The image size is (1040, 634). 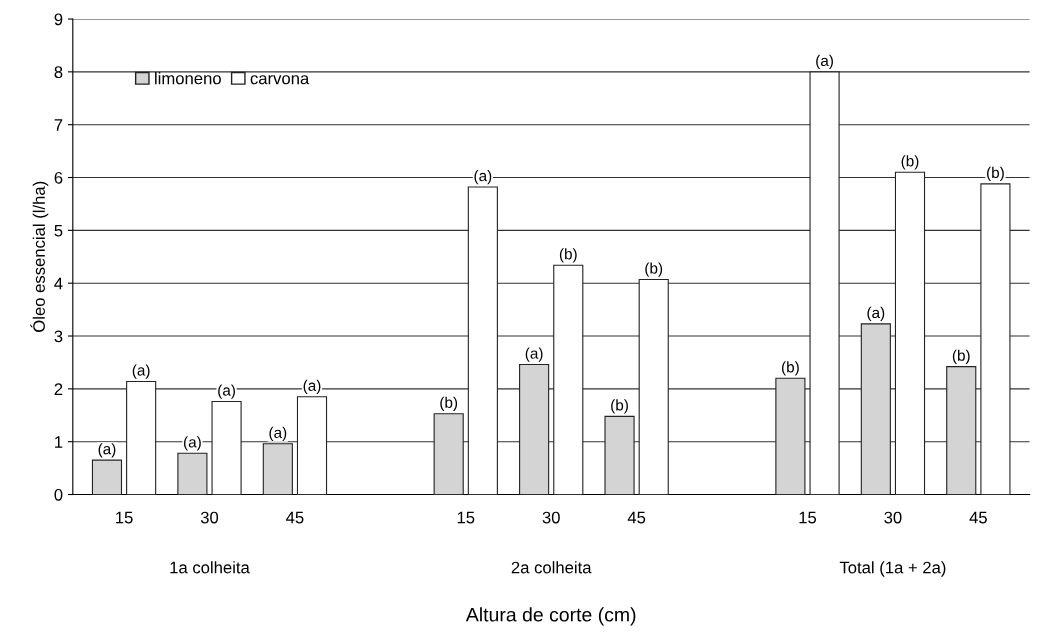 I want to click on y-tick-label: 3, so click(x=58, y=336).